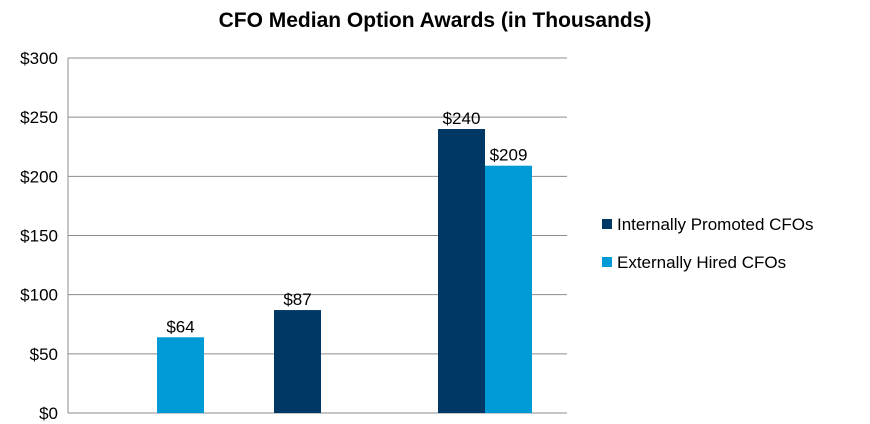 This screenshot has width=870, height=424. What do you see at coordinates (39, 236) in the screenshot?
I see `y-tick-label: $150` at bounding box center [39, 236].